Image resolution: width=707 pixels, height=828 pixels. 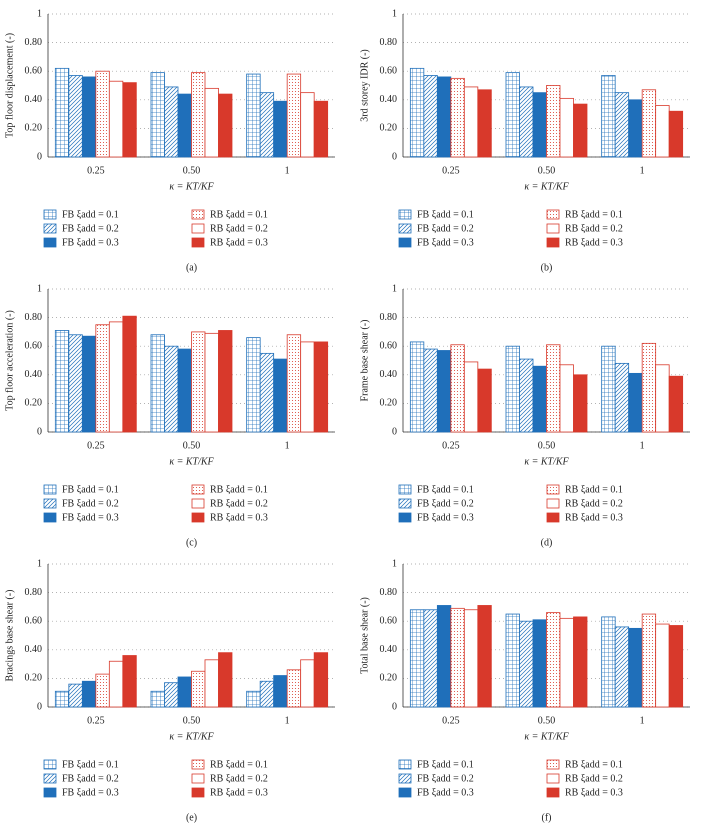 I want to click on y-tick-label: 0.80, so click(x=389, y=42).